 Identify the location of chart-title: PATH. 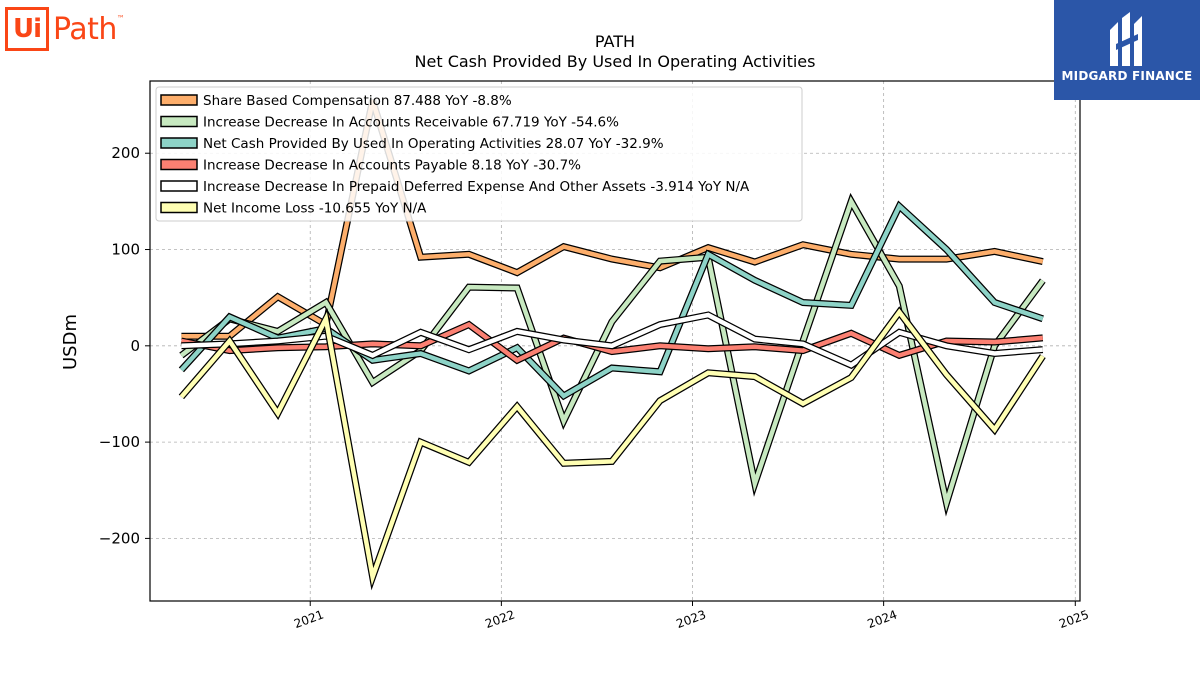
(615, 41).